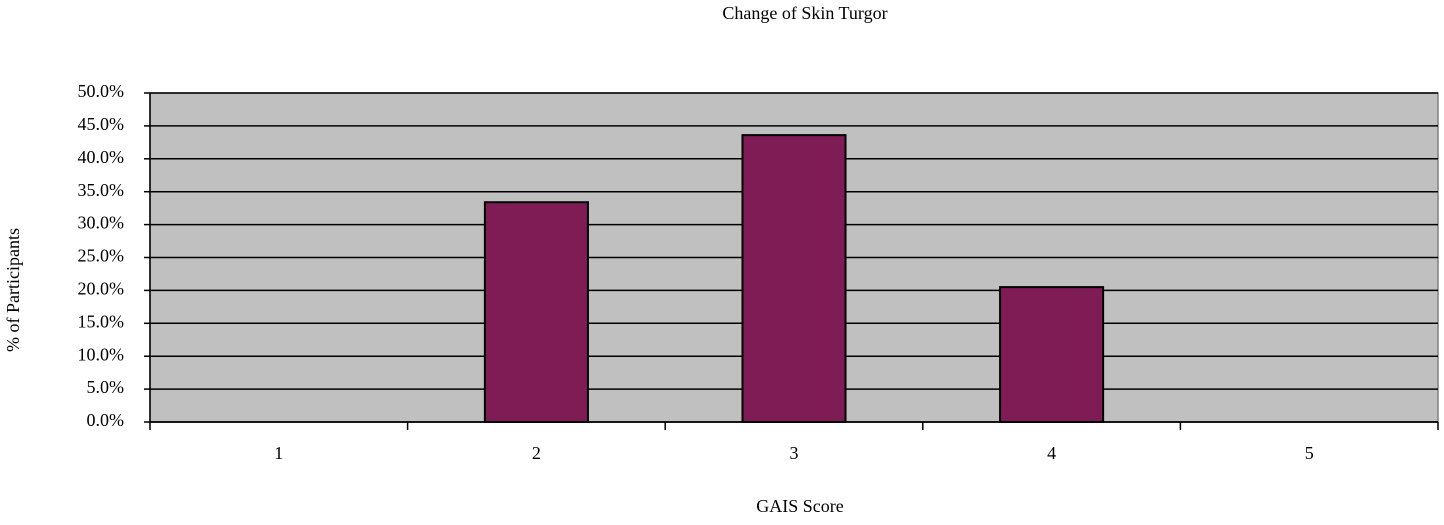  I want to click on x-tick-label: 1, so click(278, 453).